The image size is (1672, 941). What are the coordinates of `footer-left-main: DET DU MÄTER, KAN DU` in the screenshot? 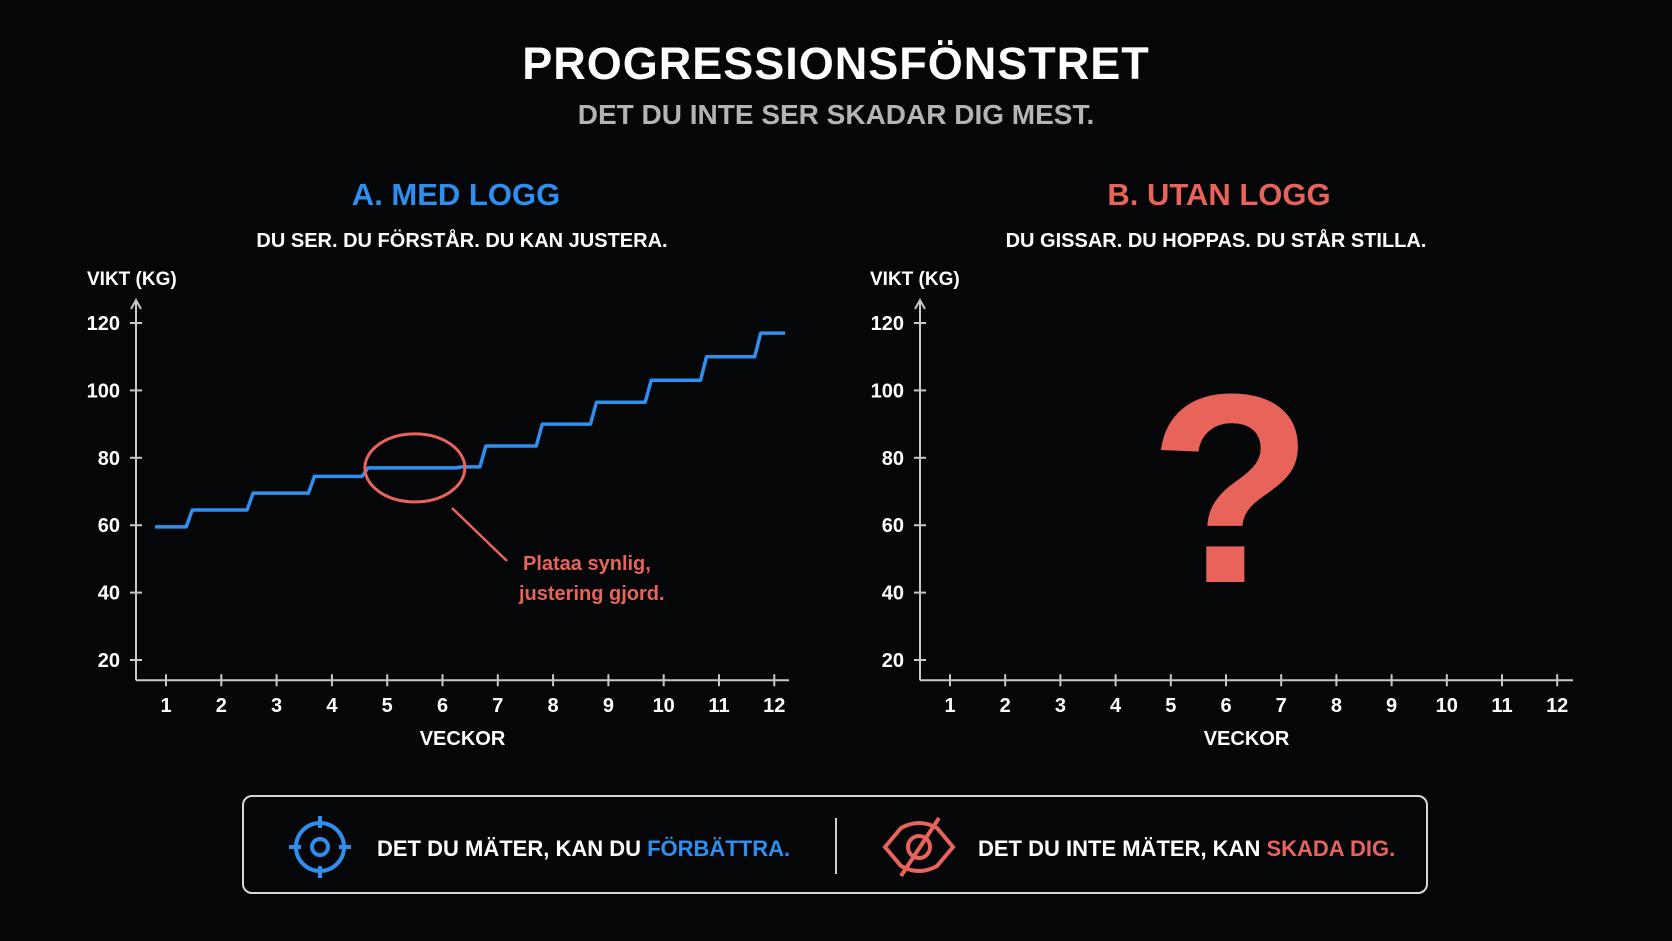 It's located at (512, 848).